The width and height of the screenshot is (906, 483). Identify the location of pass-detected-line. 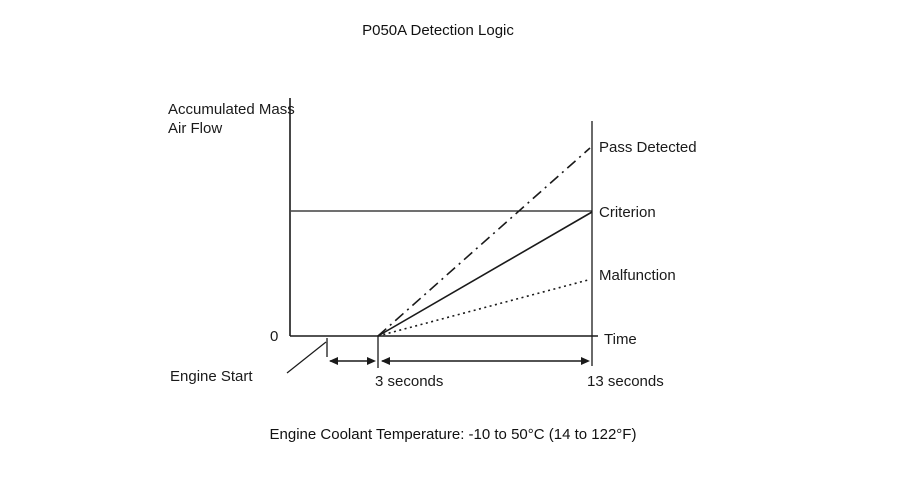
(484, 242).